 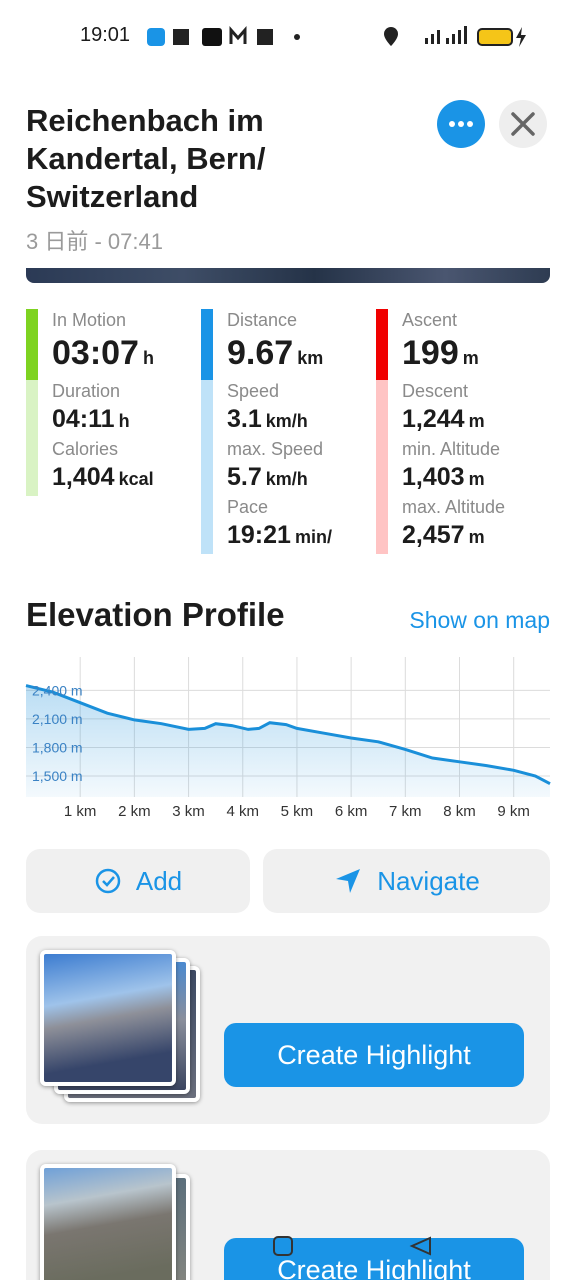 What do you see at coordinates (242, 811) in the screenshot?
I see `x-tick-label: 4 km` at bounding box center [242, 811].